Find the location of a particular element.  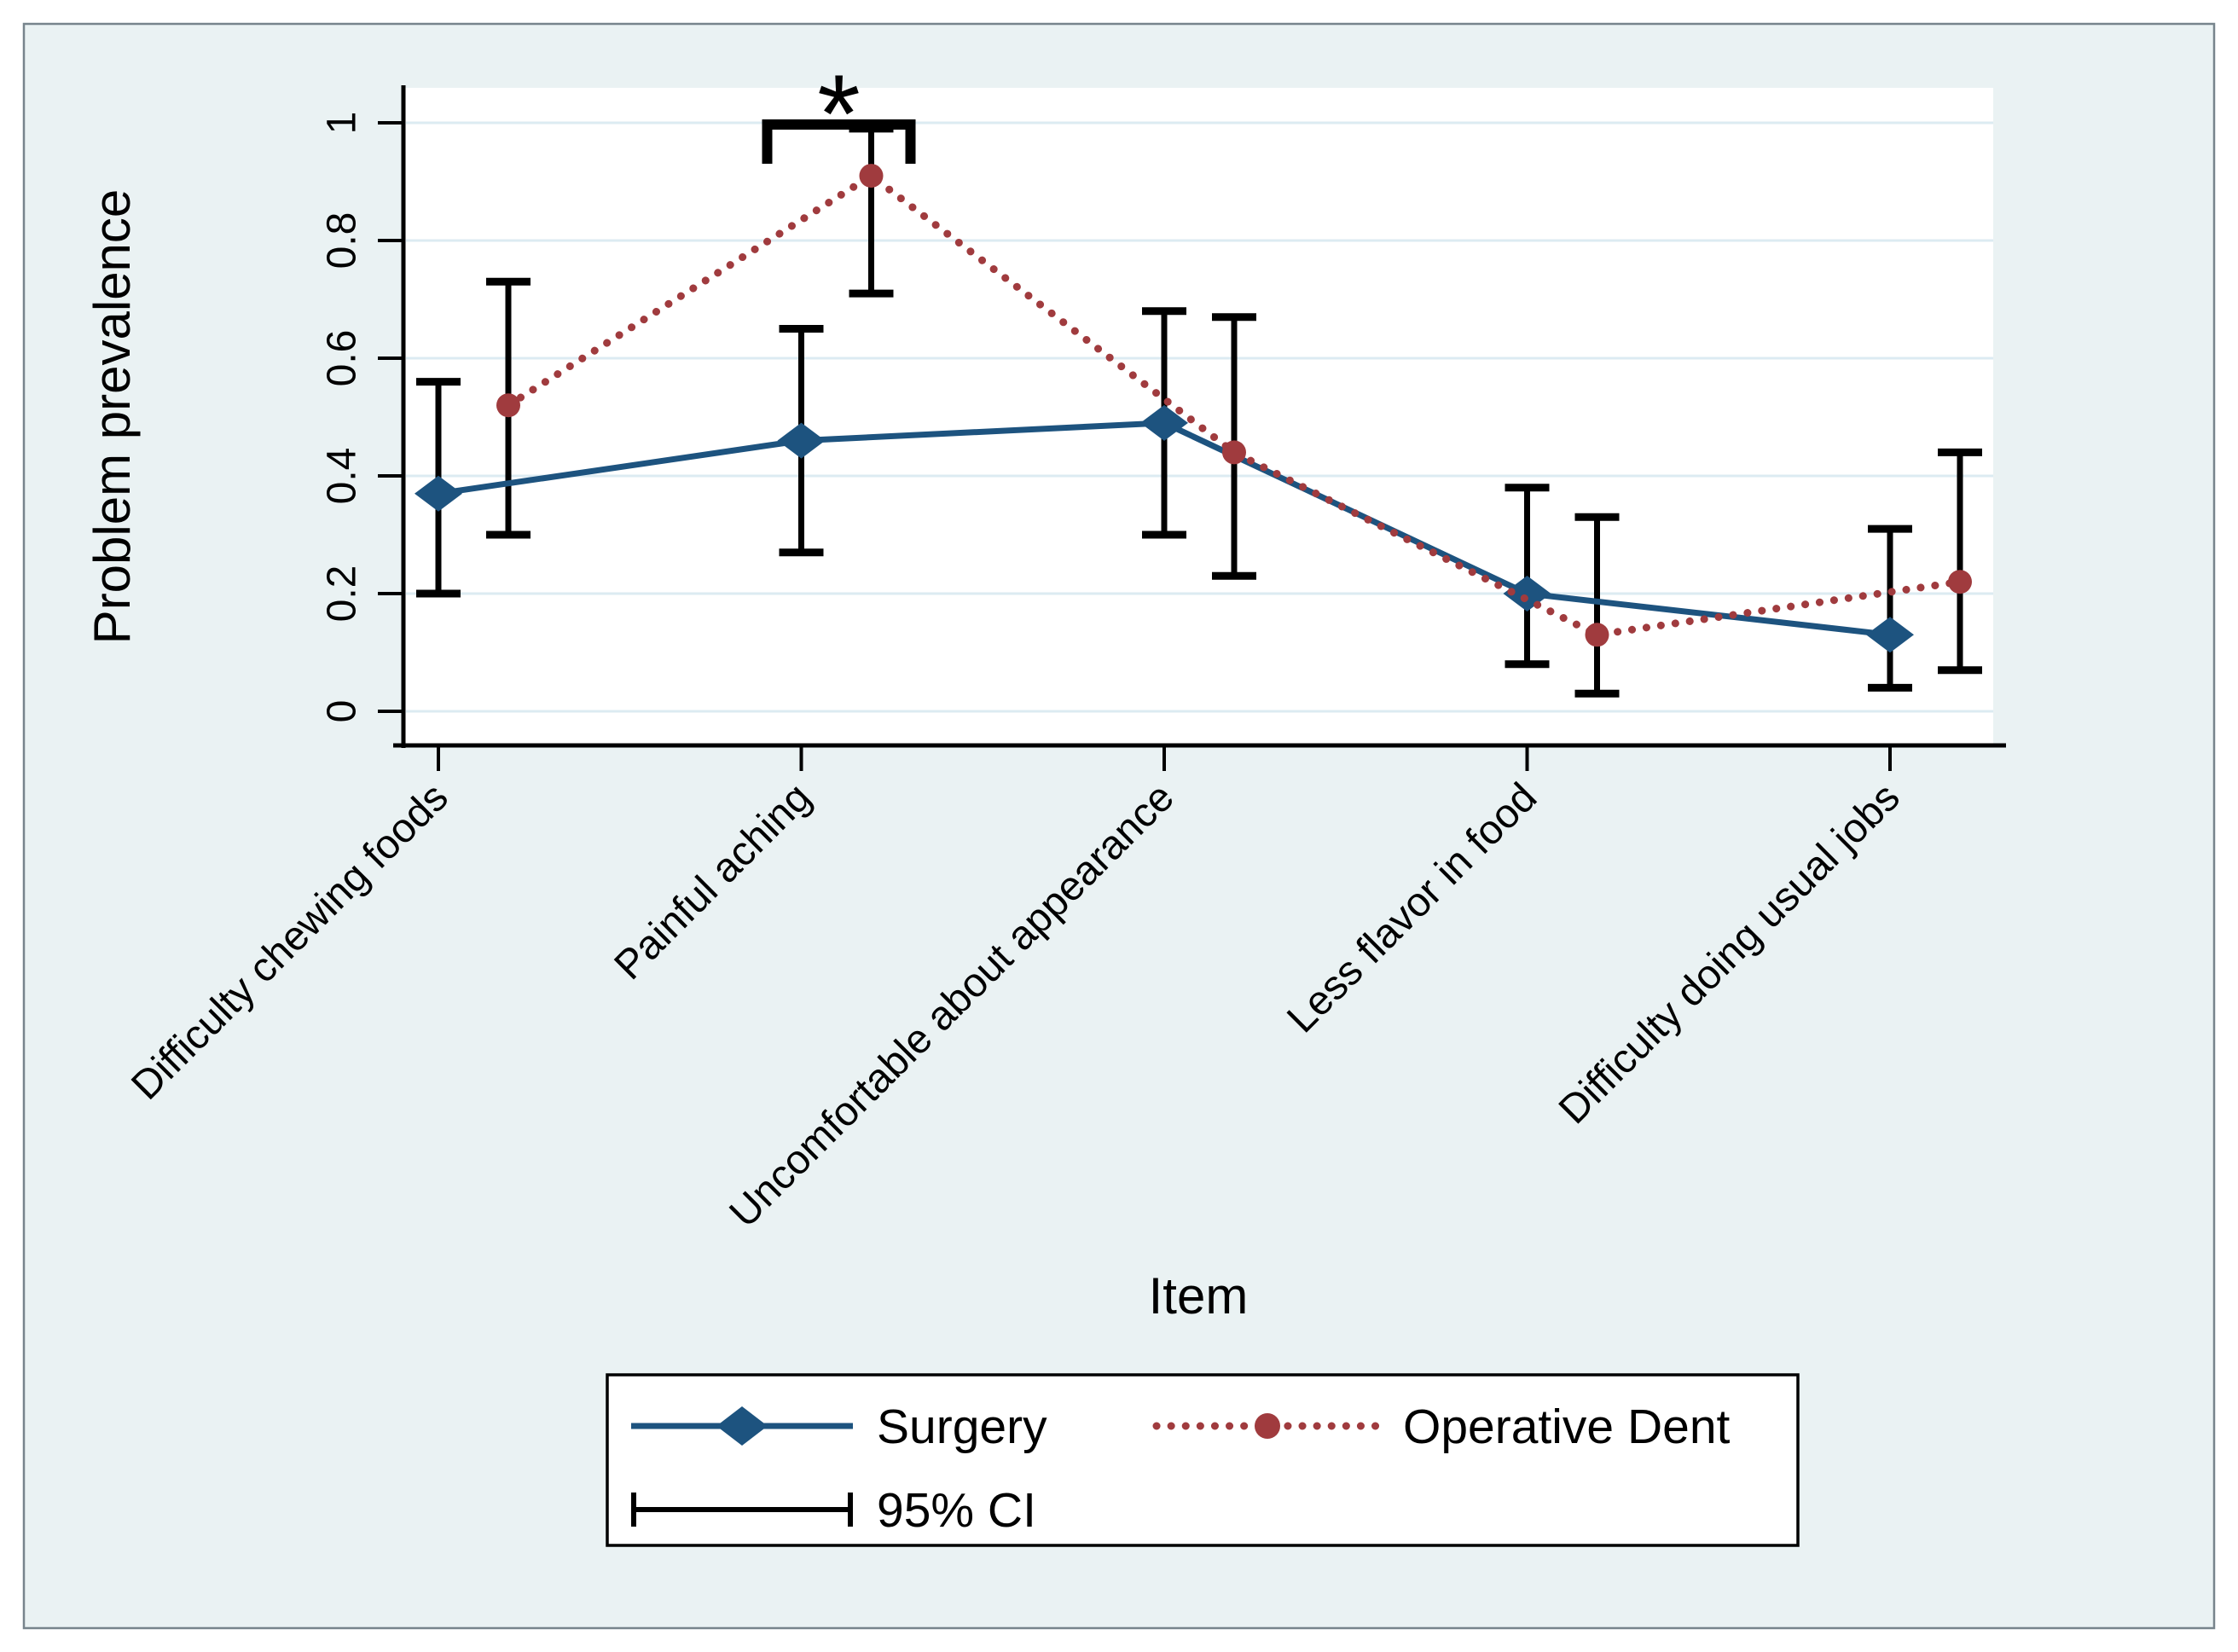

y-tick-label: 1 is located at coordinates (342, 123).